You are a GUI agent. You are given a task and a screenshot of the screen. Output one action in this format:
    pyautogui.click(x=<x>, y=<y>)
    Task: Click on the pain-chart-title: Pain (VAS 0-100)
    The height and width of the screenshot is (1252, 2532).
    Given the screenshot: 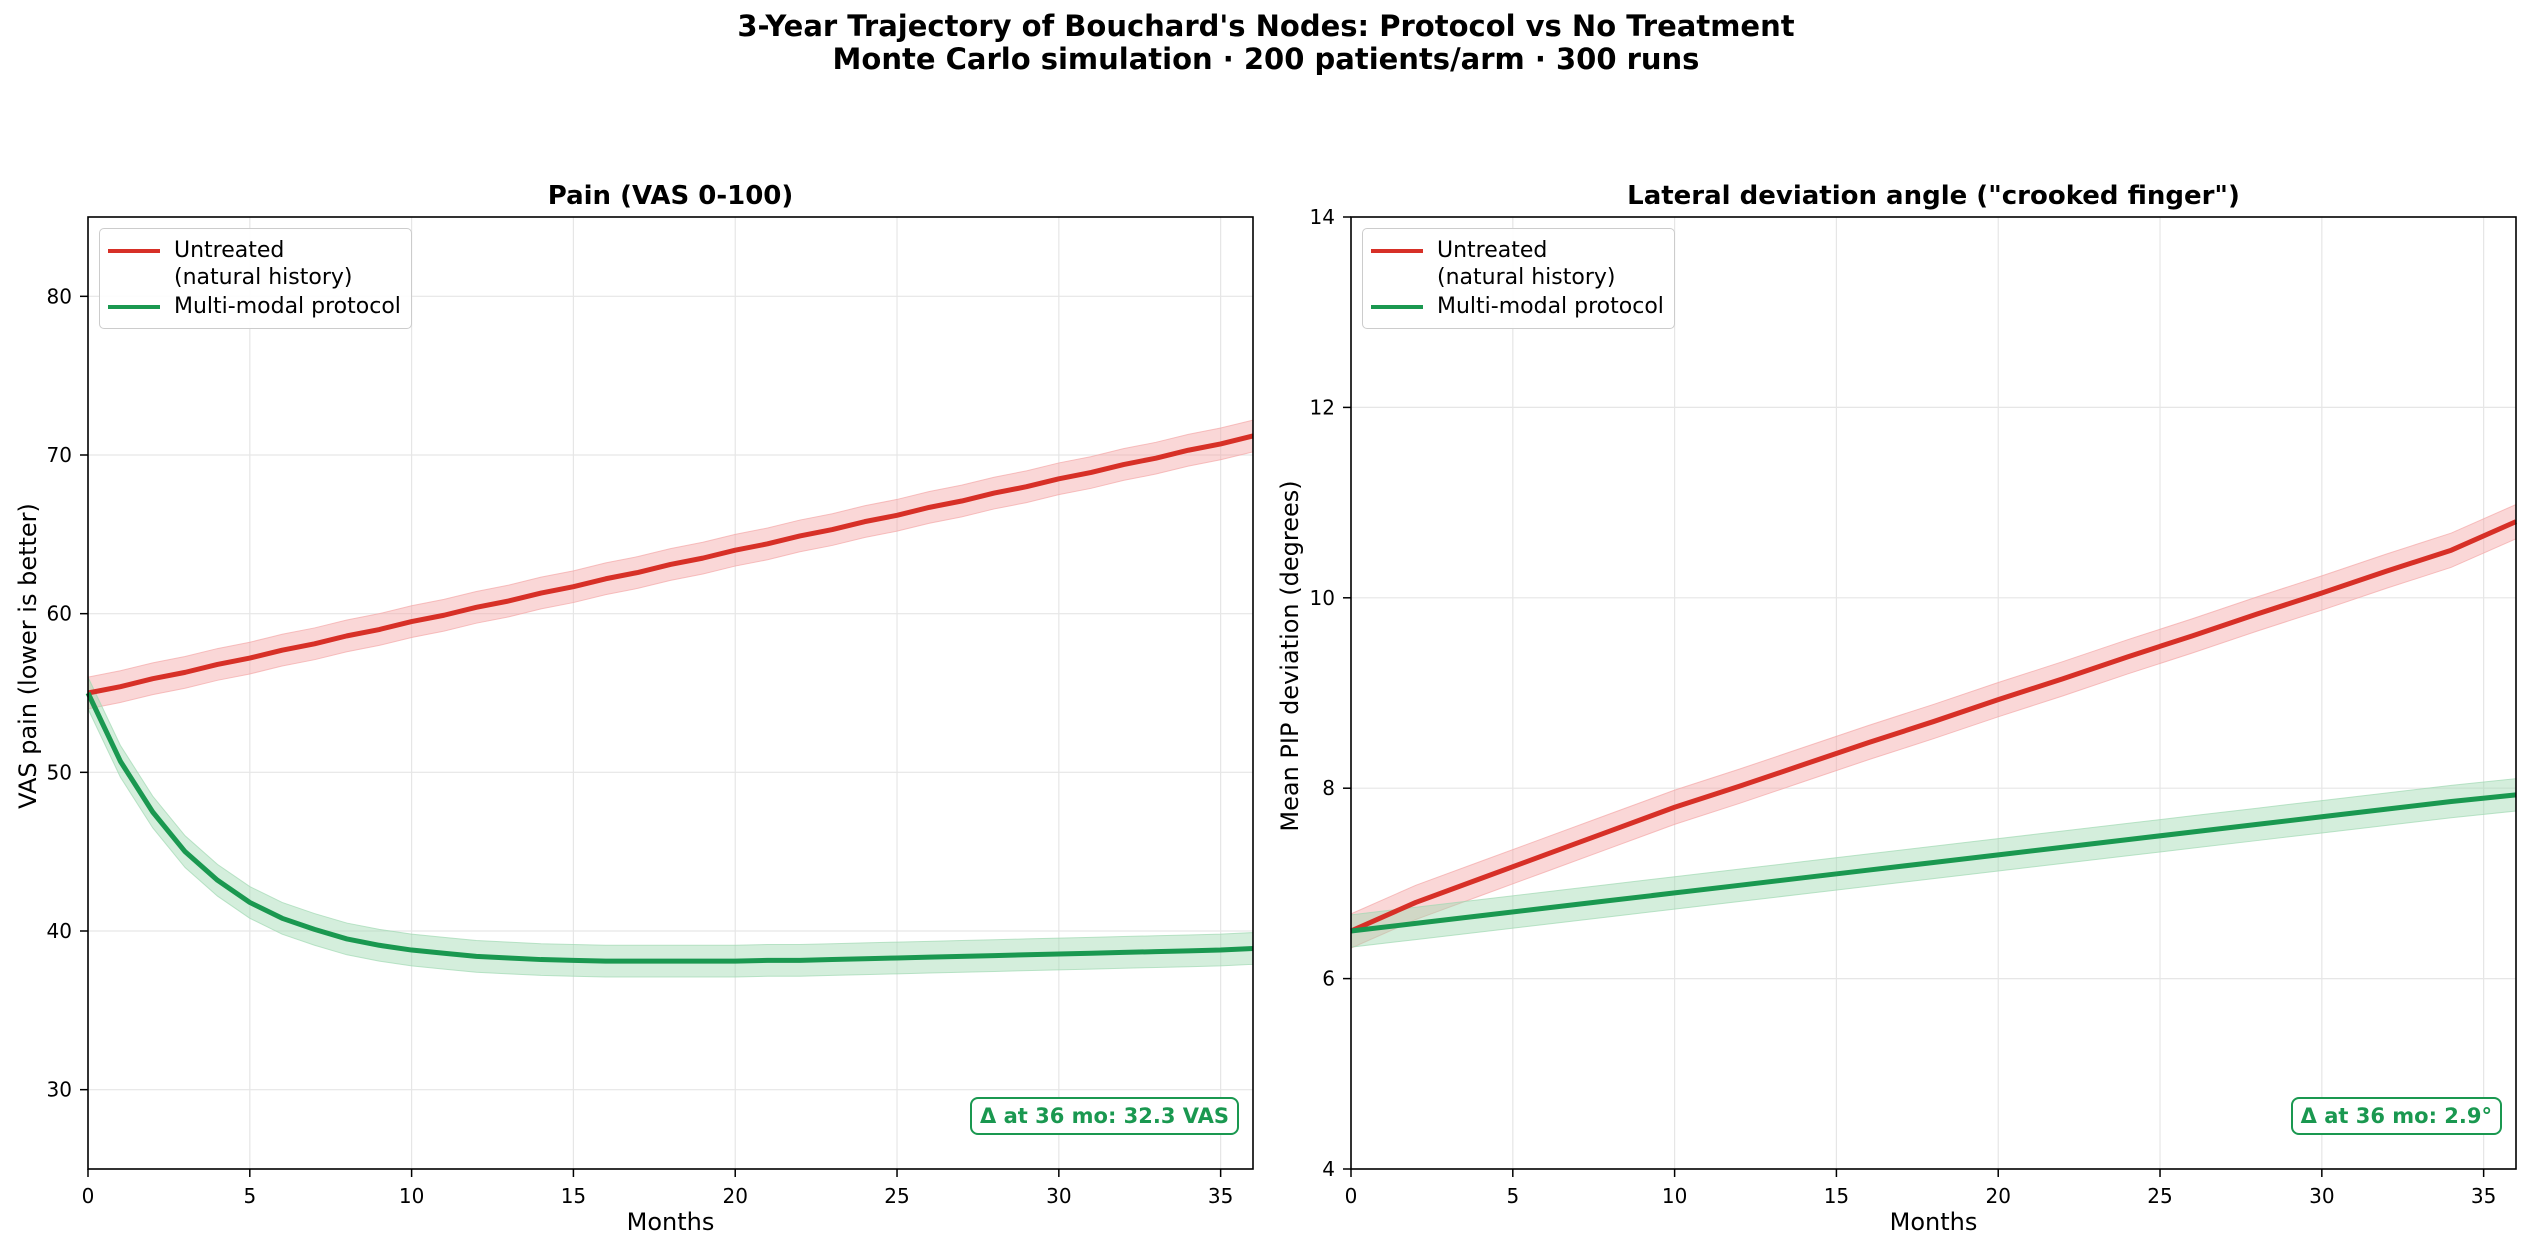 What is the action you would take?
    pyautogui.click(x=670, y=196)
    